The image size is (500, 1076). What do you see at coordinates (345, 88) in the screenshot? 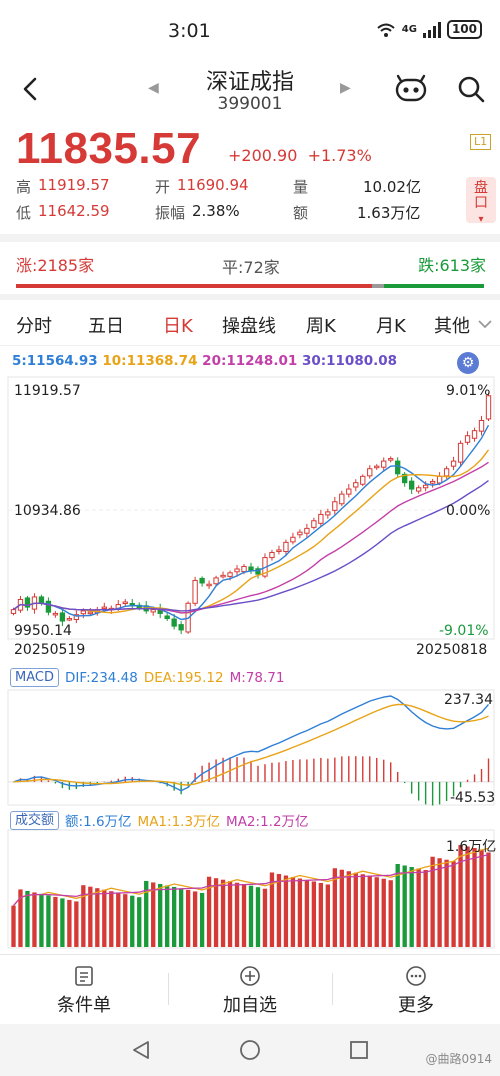
I see `next-stock-arrow: ▶` at bounding box center [345, 88].